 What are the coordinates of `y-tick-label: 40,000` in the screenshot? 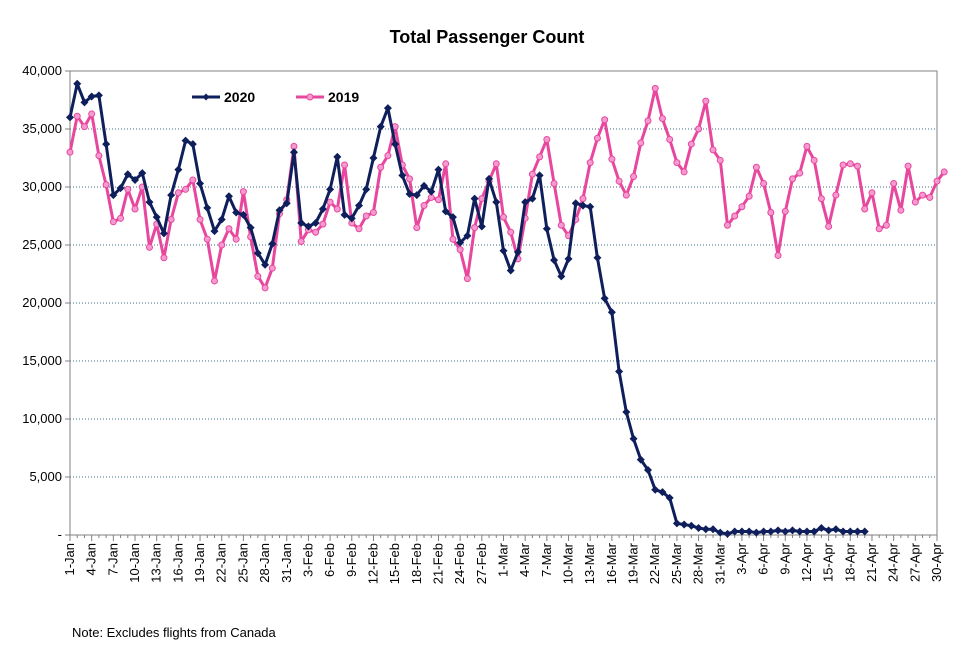 It's located at (42, 70).